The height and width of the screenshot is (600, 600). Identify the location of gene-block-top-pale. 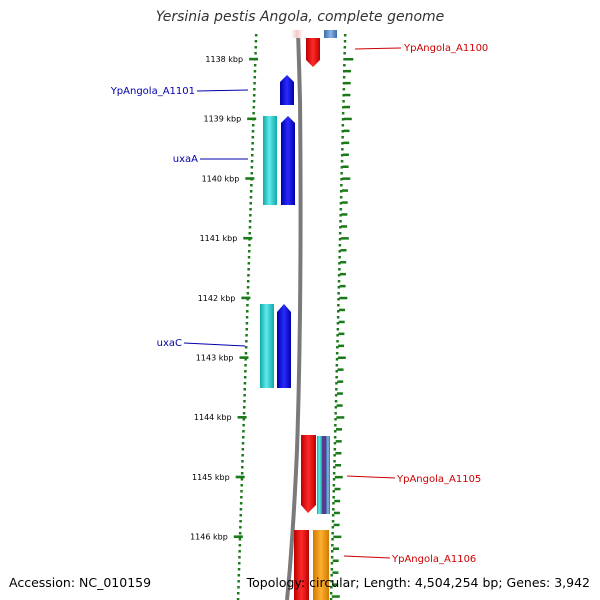
(297, 34).